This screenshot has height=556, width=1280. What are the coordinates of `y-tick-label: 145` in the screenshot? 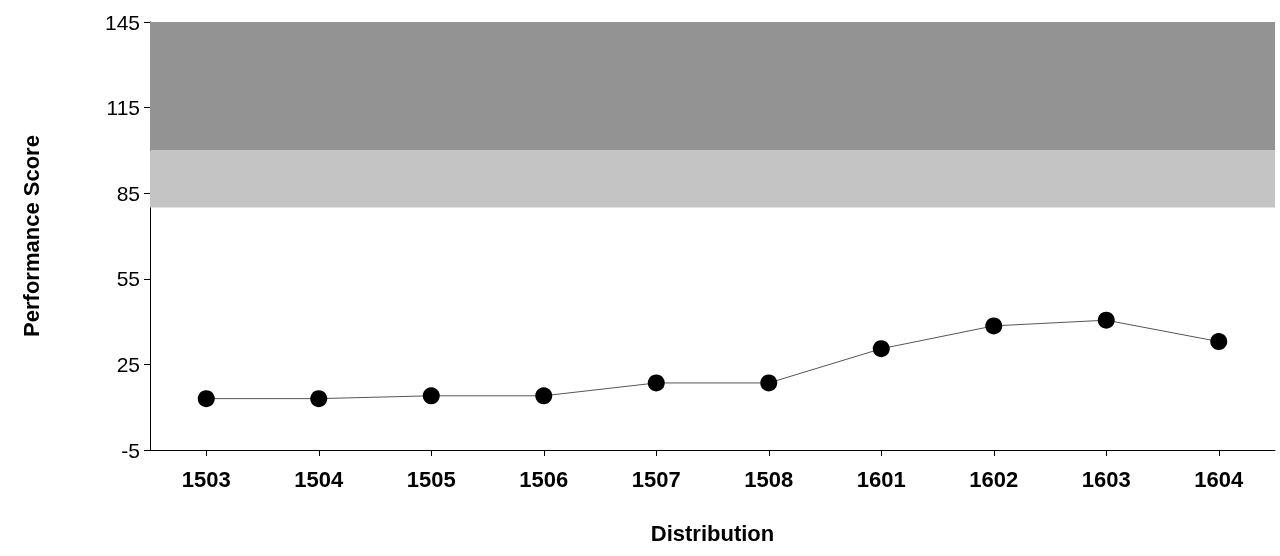 It's located at (122, 22).